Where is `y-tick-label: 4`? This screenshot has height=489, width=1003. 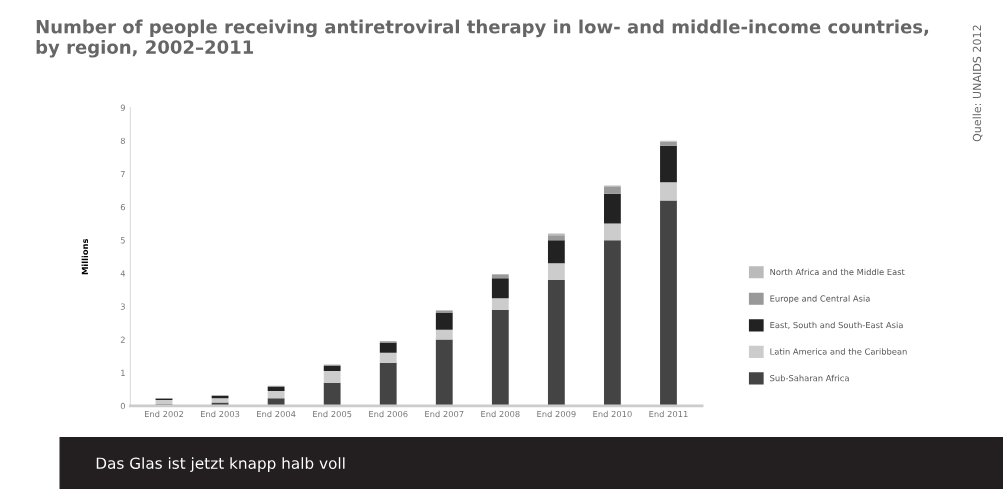
y-tick-label: 4 is located at coordinates (123, 273).